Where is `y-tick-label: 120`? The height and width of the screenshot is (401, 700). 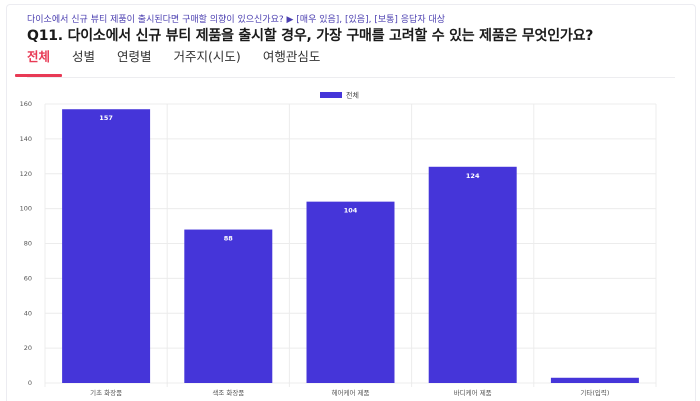 y-tick-label: 120 is located at coordinates (26, 174).